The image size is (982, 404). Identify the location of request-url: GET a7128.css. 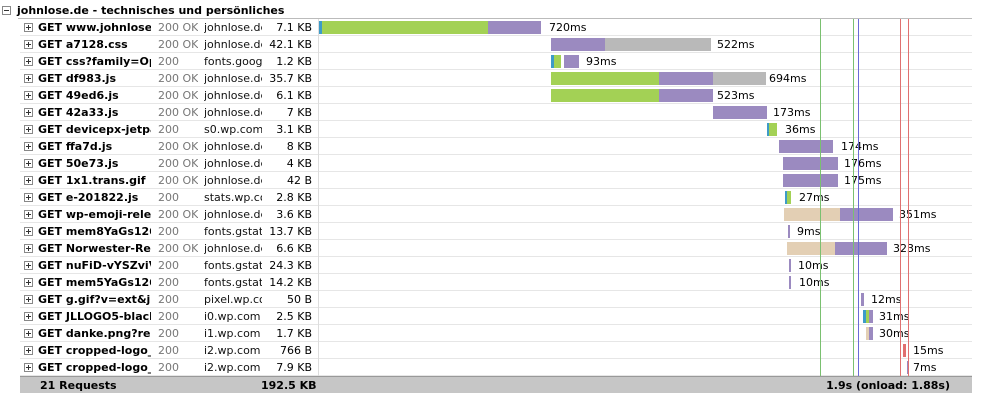
(83, 44).